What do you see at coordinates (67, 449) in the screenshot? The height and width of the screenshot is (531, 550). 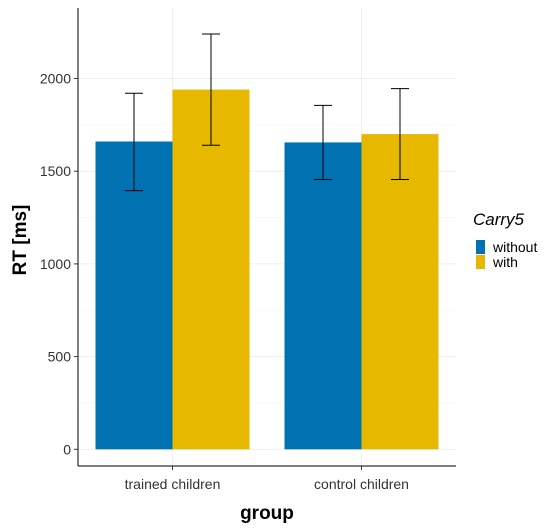 I see `y-tick-label: 0` at bounding box center [67, 449].